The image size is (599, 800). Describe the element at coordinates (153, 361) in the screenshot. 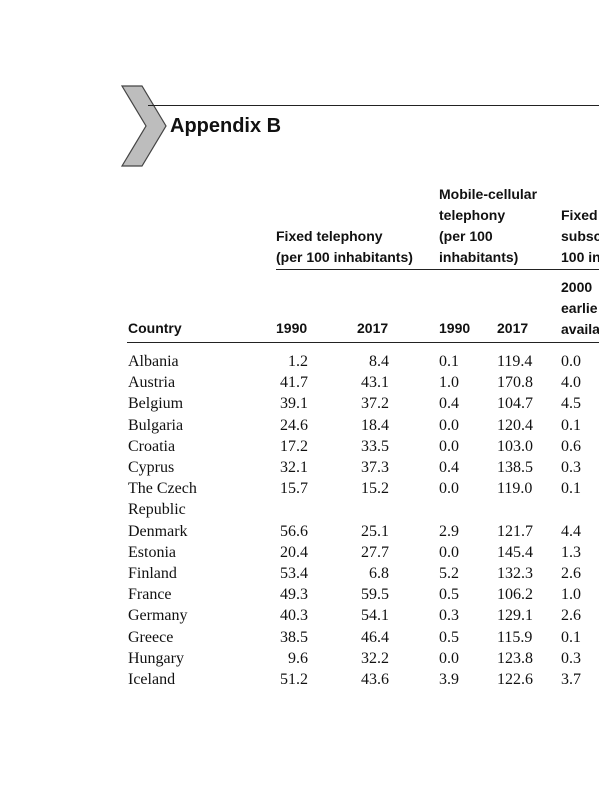

I see `country-cell: Albania` at that location.